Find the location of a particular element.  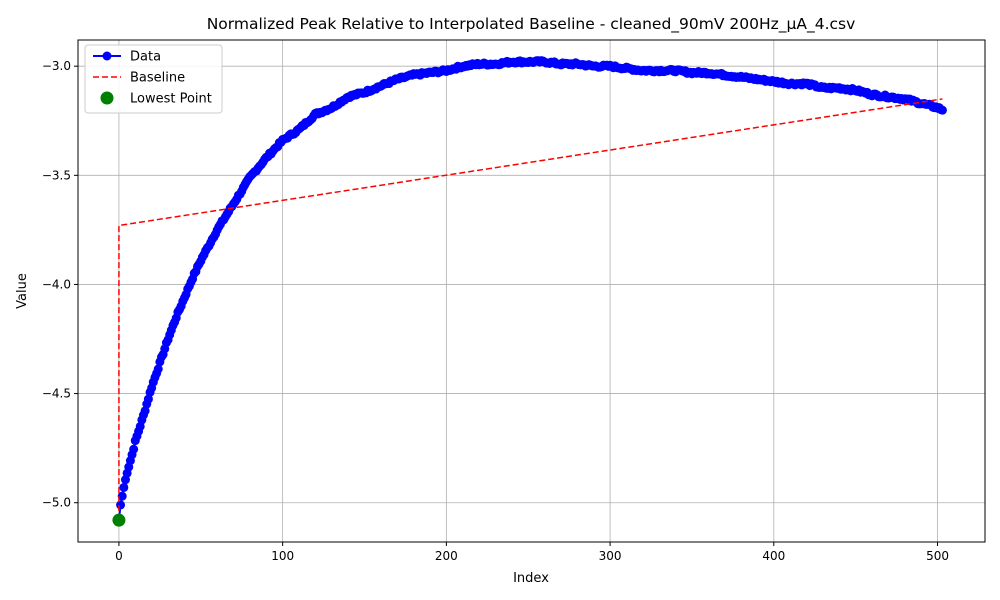

legend-label-lowest: Lowest Point is located at coordinates (171, 99).